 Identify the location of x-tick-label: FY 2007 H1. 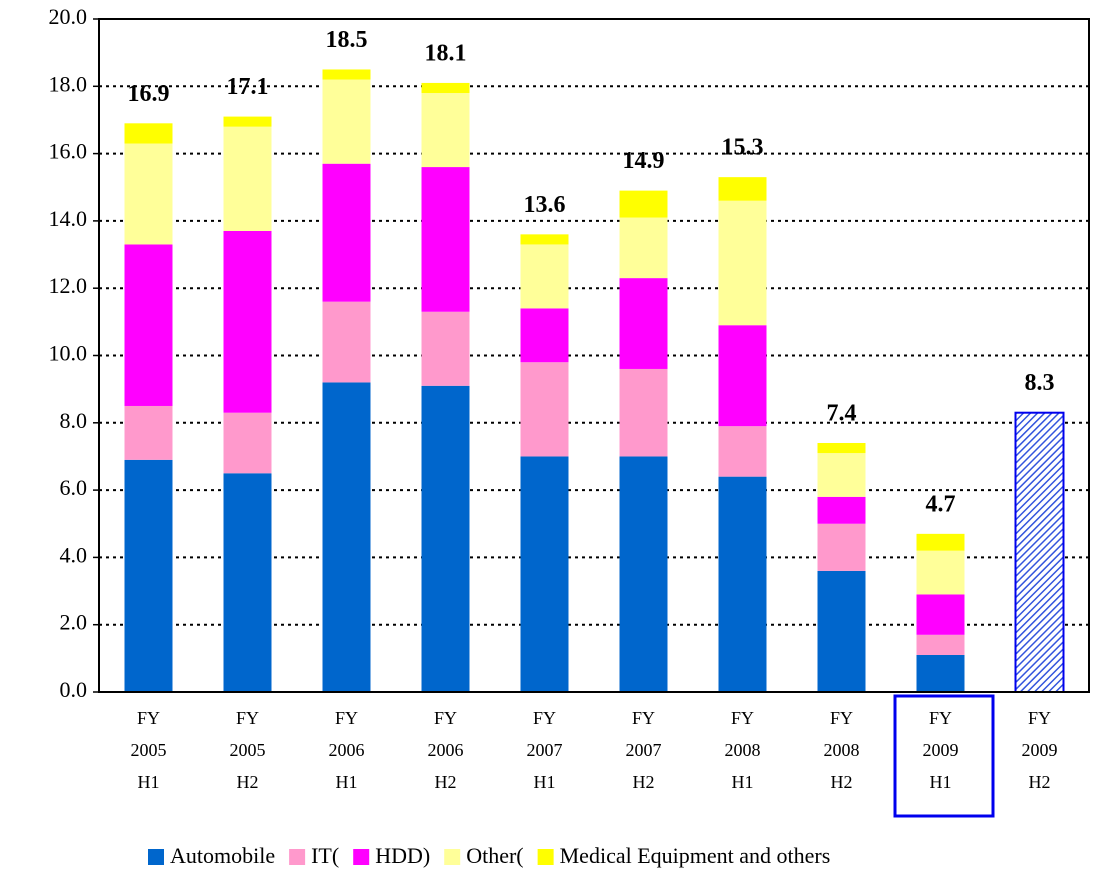
(545, 750).